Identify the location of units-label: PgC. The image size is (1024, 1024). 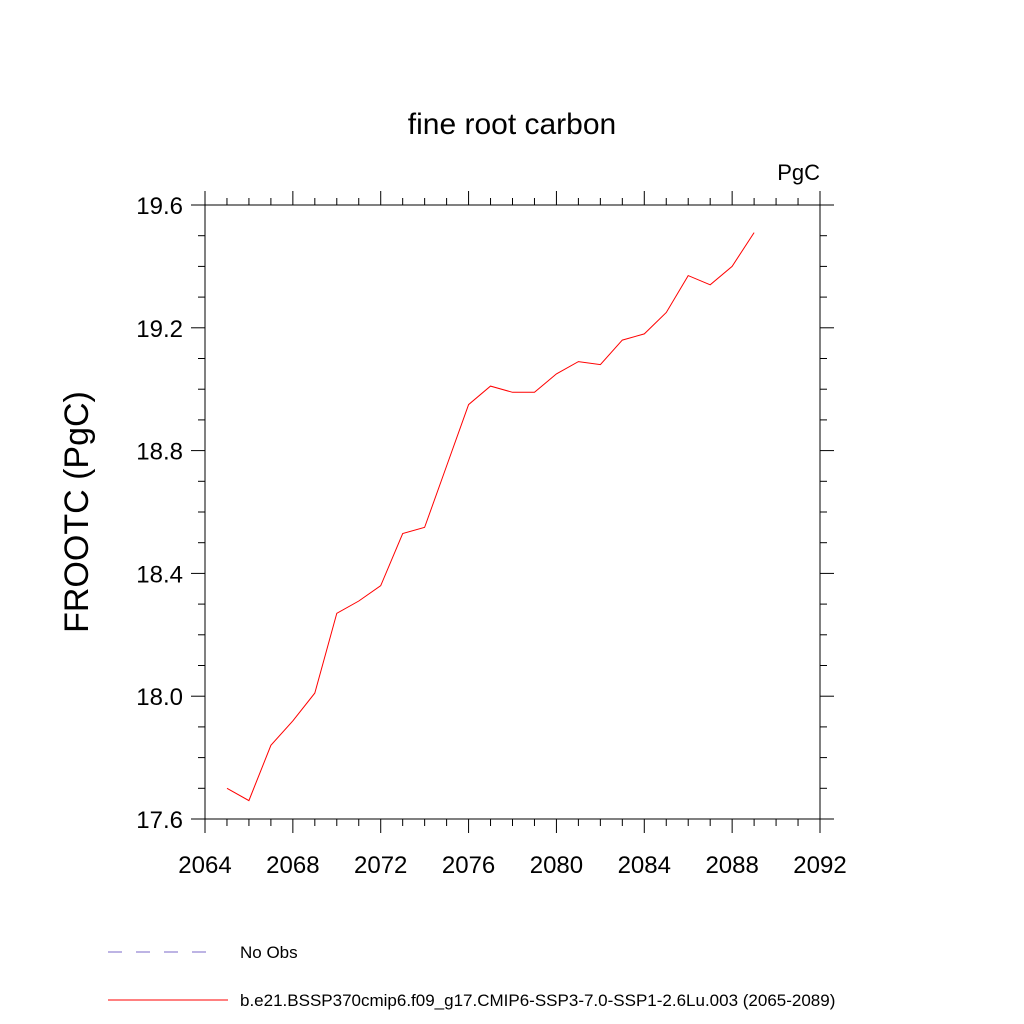
(798, 172).